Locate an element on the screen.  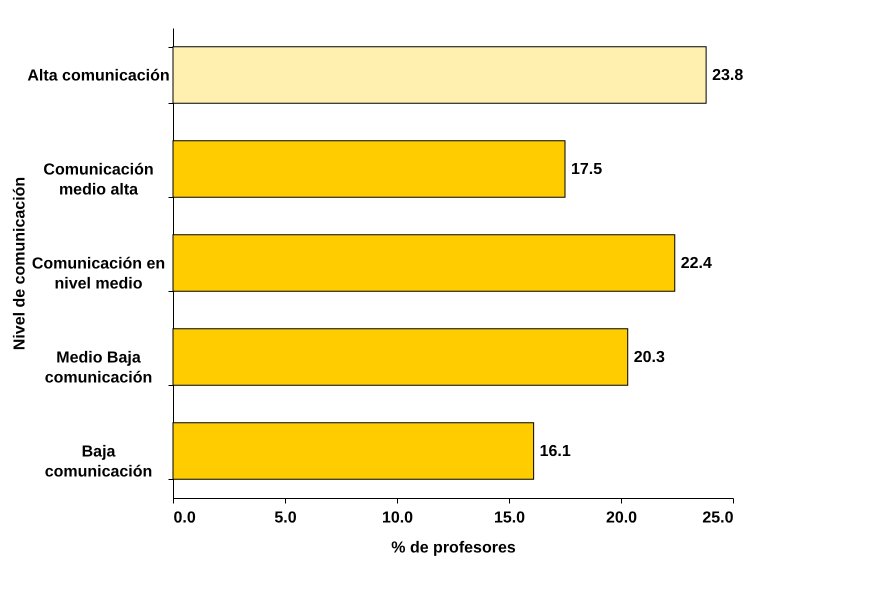
x-tick-label: 0.0 is located at coordinates (185, 518).